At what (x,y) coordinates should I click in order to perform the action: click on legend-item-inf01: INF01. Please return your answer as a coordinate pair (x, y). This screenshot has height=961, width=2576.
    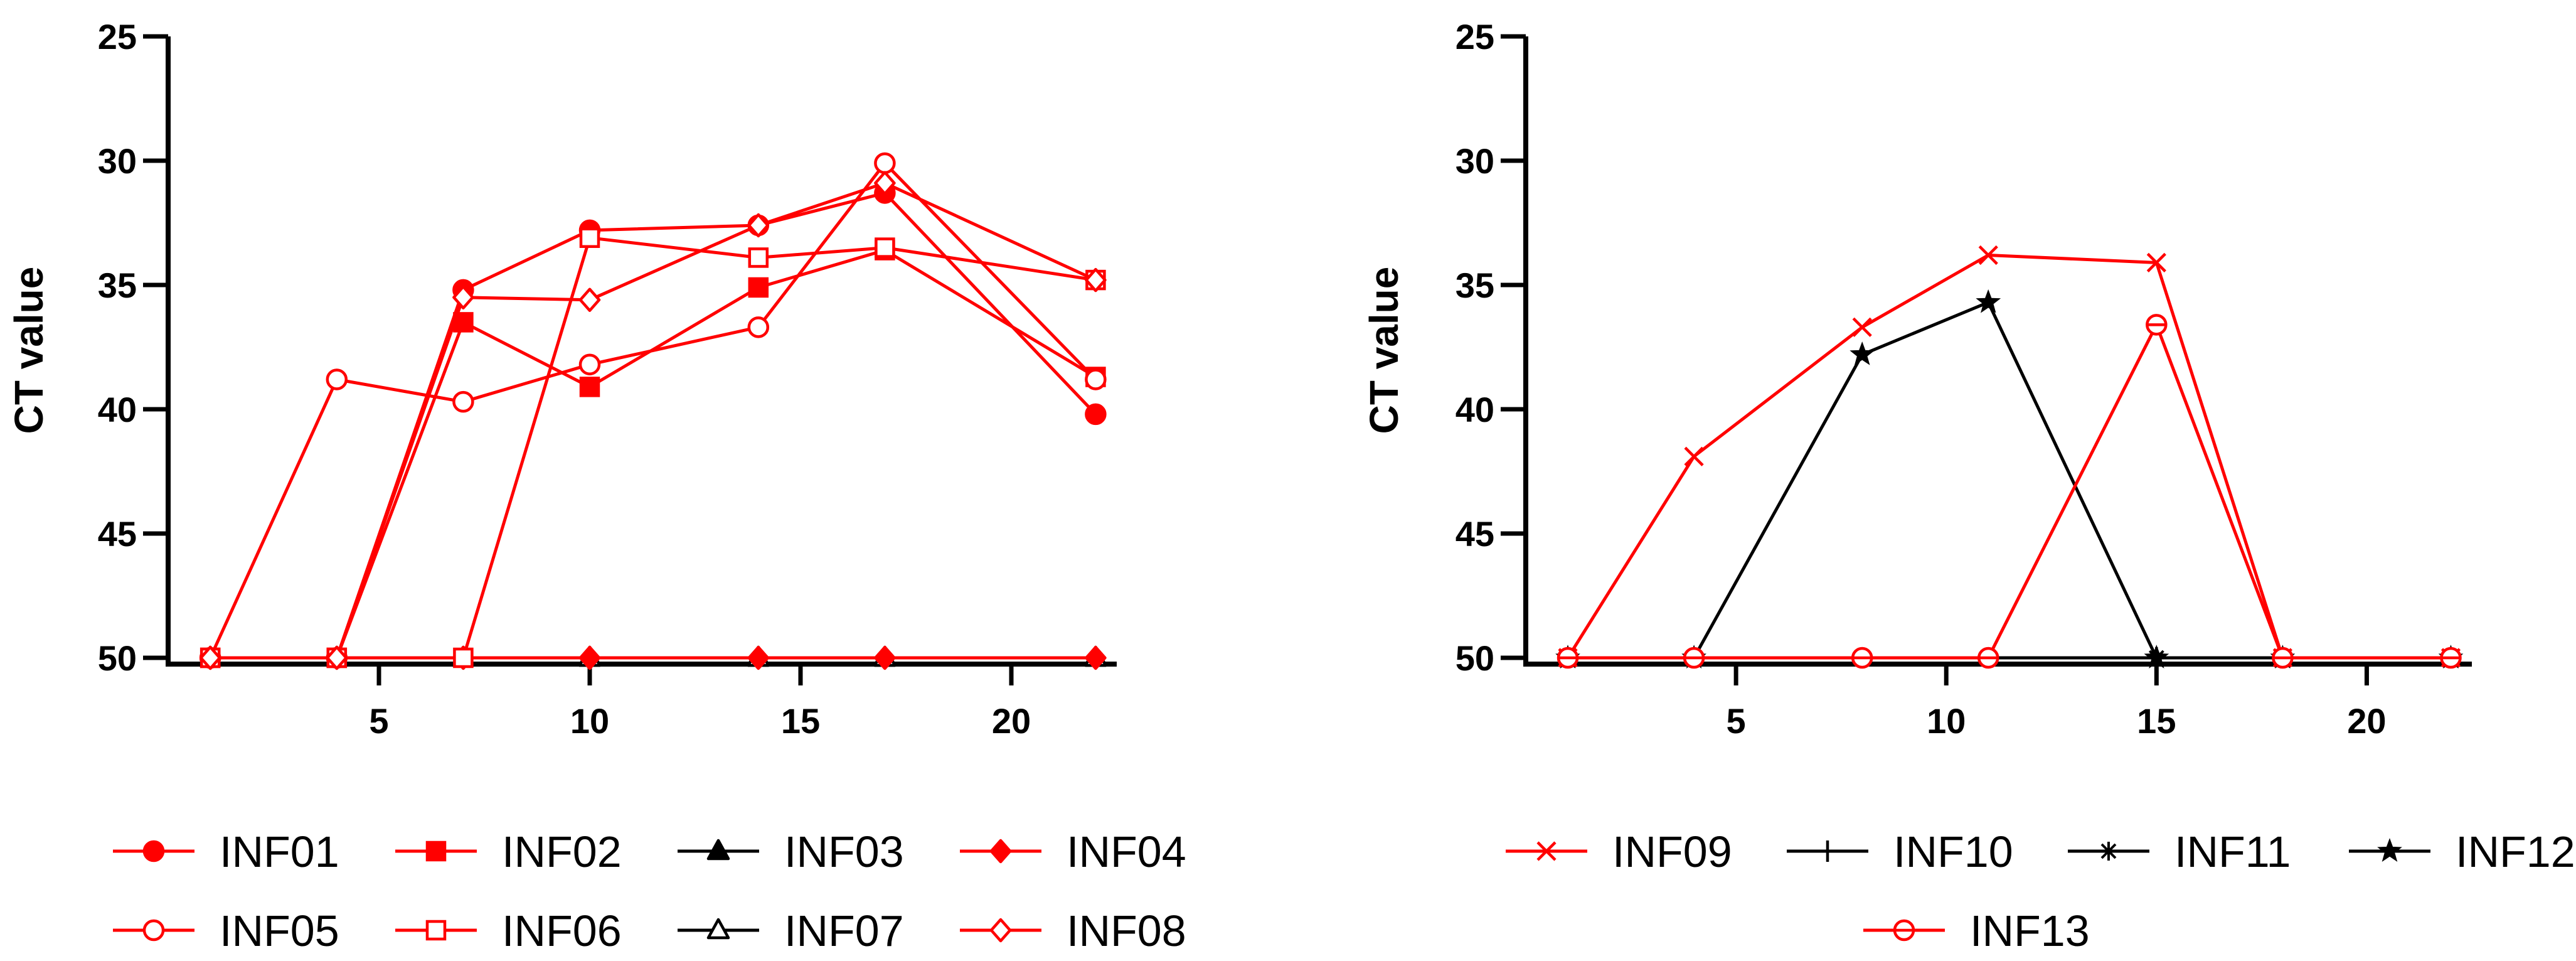
    Looking at the image, I should click on (226, 851).